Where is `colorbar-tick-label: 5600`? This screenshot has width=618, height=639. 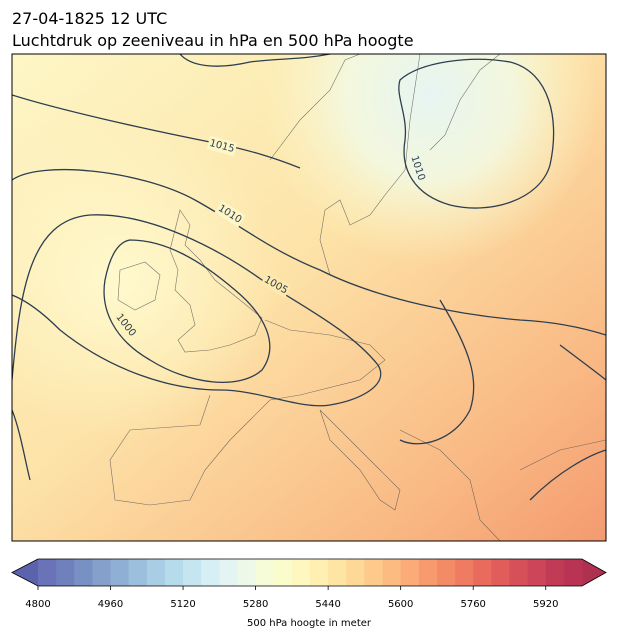
colorbar-tick-label: 5600 is located at coordinates (400, 604).